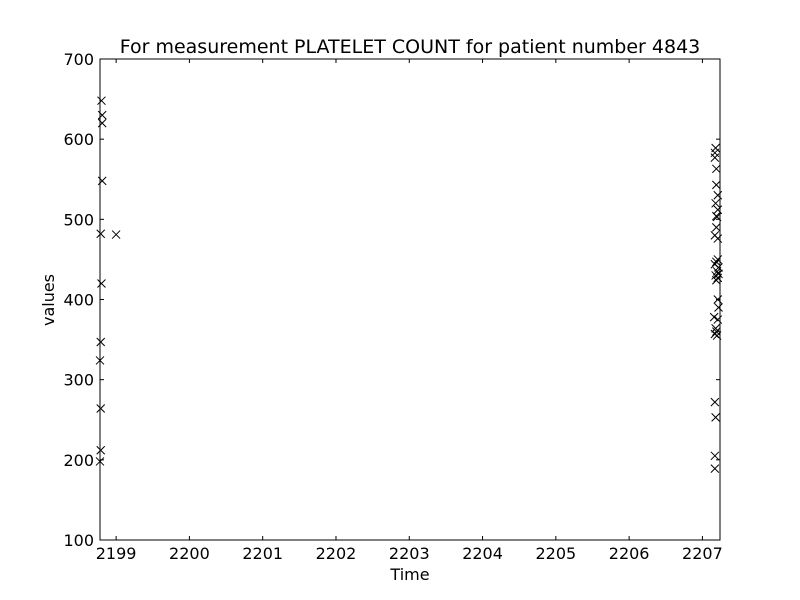 The image size is (800, 600). Describe the element at coordinates (78, 219) in the screenshot. I see `y-tick-label: 500` at that location.